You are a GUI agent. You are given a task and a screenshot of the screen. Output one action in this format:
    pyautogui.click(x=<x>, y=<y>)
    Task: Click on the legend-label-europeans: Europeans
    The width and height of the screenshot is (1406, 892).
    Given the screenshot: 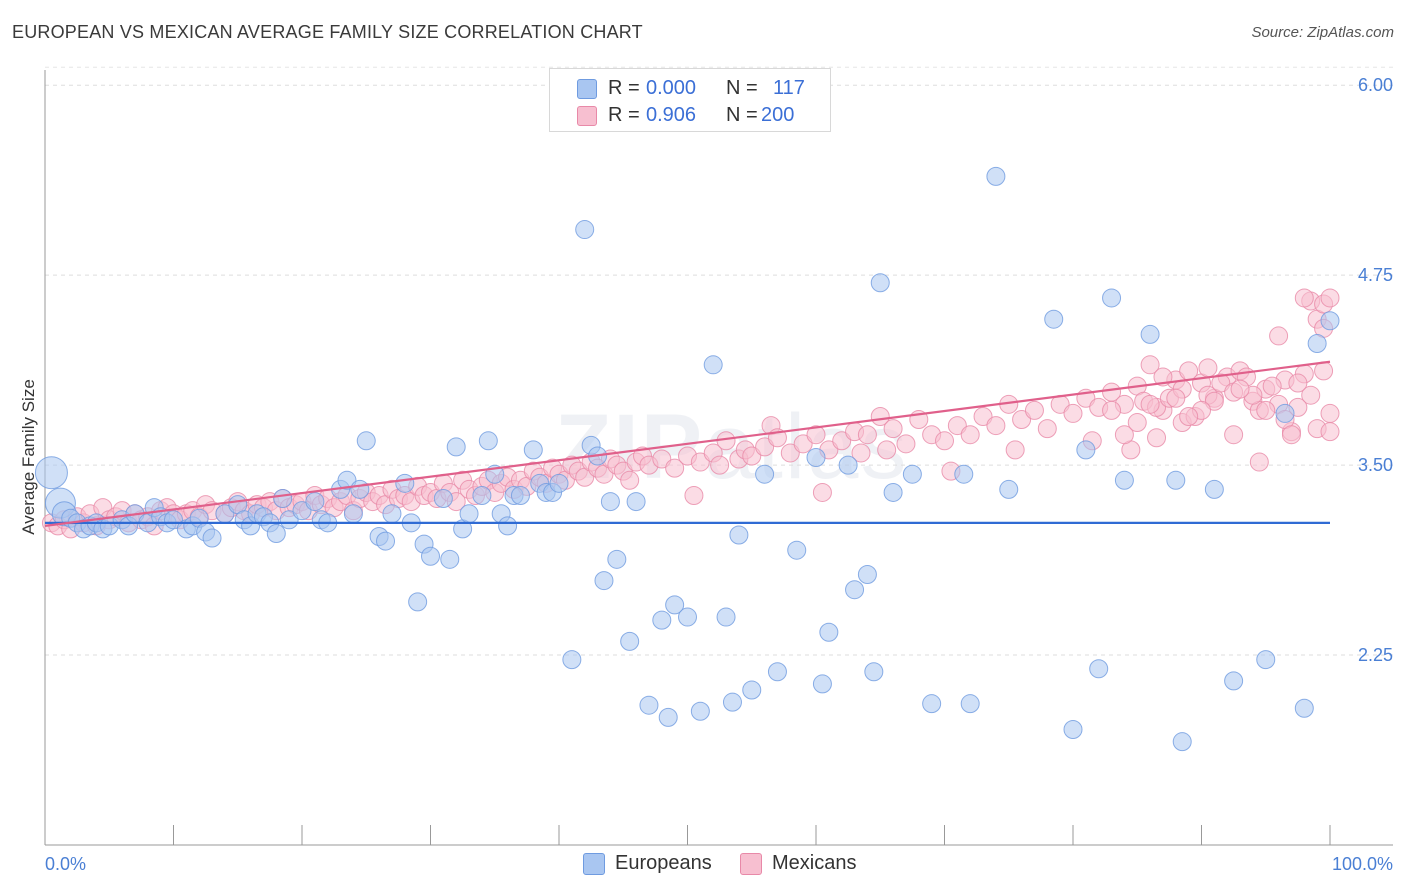 What is the action you would take?
    pyautogui.click(x=663, y=863)
    